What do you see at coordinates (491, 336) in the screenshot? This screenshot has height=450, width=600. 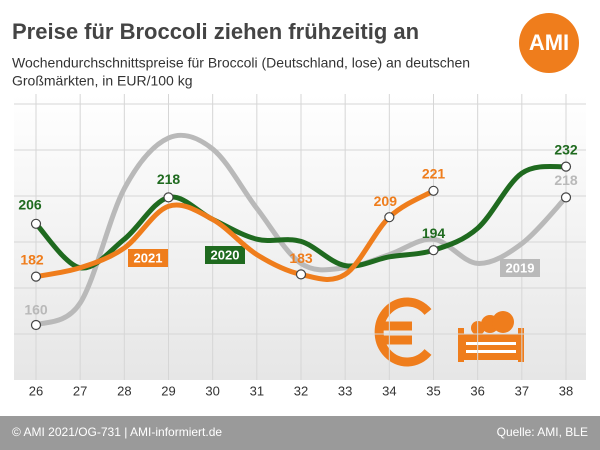 I see `crate-icon` at bounding box center [491, 336].